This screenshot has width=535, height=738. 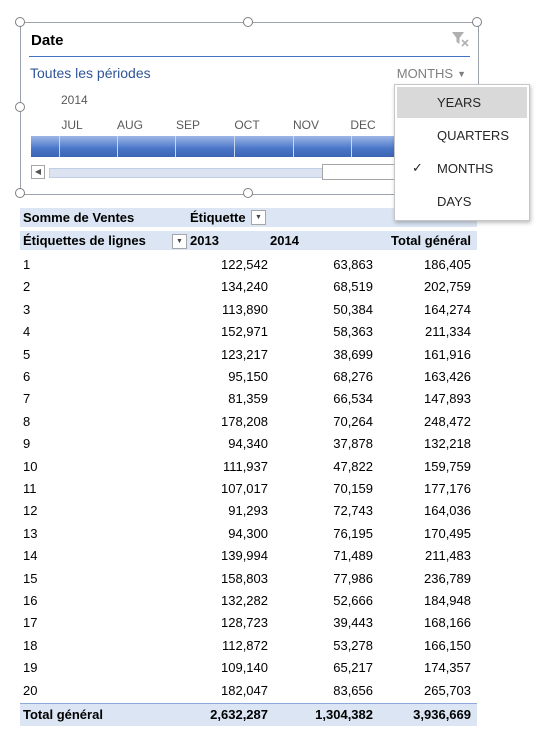 I want to click on cell-2014: 58,363, so click(x=353, y=332).